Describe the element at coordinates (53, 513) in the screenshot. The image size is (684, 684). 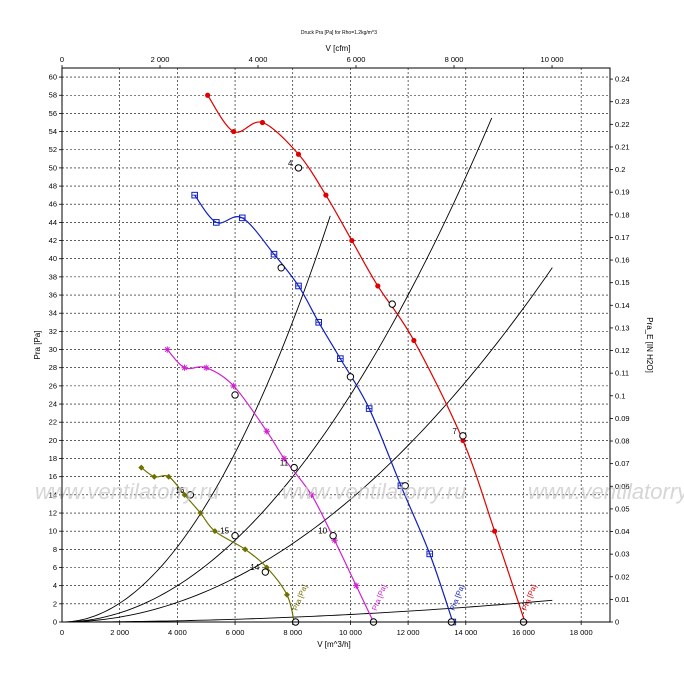
I see `y-tick-label: 12` at that location.